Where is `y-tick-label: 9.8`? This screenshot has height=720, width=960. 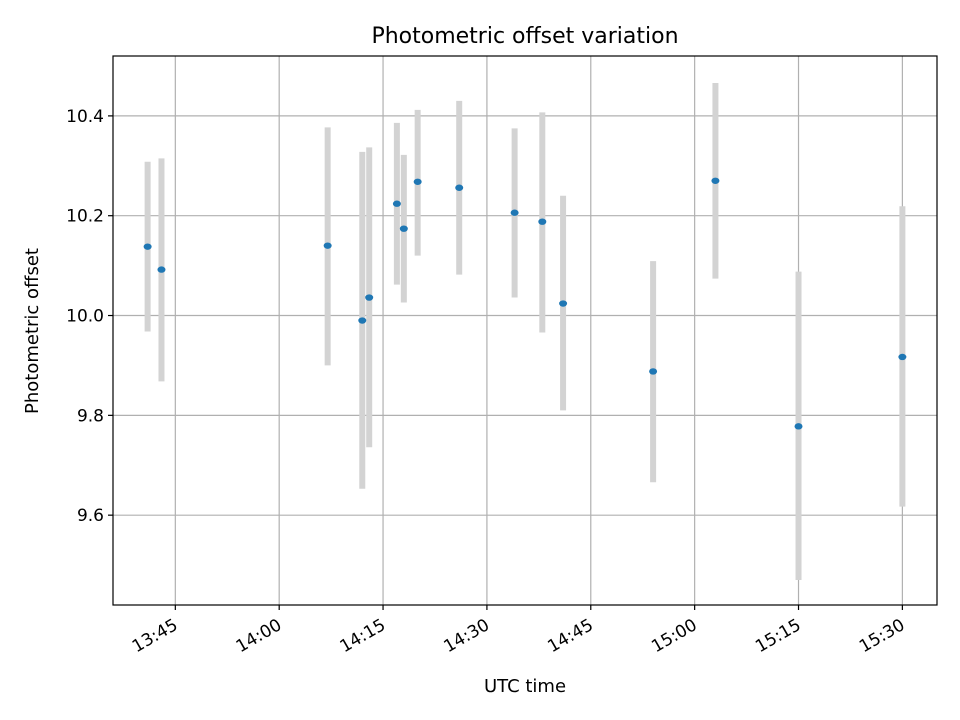 y-tick-label: 9.8 is located at coordinates (90, 416).